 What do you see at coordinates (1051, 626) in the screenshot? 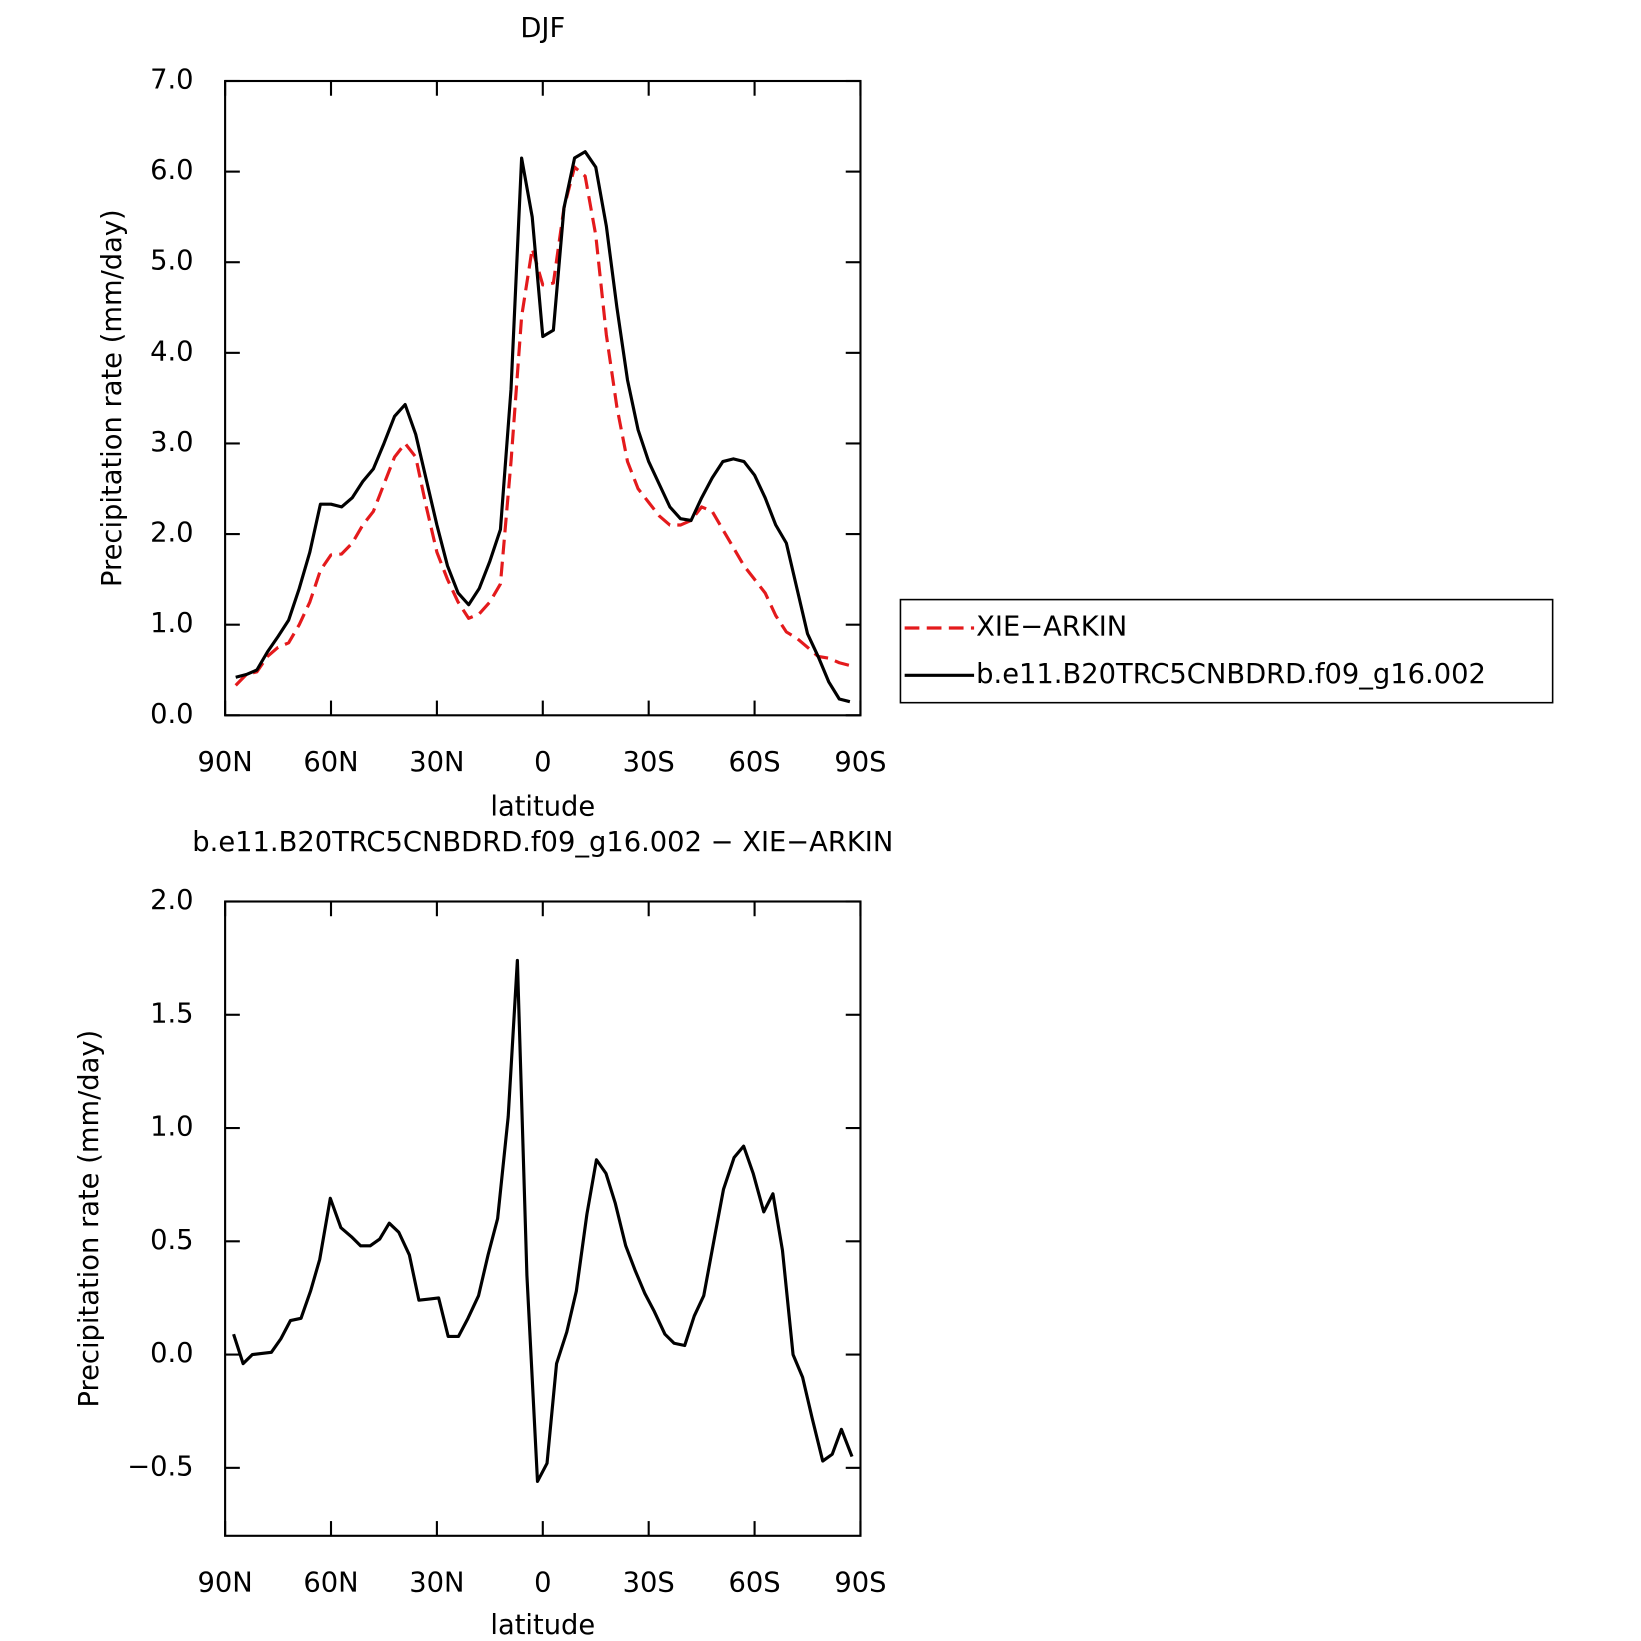
I see `legend-label: XIE−ARKIN` at bounding box center [1051, 626].